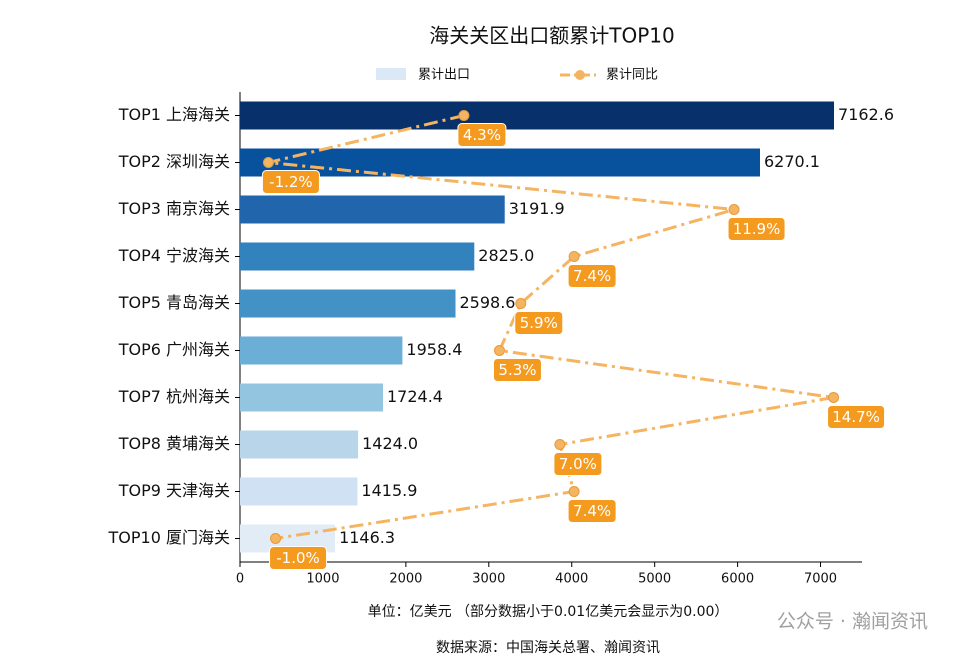 The image size is (960, 660). What do you see at coordinates (737, 579) in the screenshot?
I see `x-tick-label: 6000` at bounding box center [737, 579].